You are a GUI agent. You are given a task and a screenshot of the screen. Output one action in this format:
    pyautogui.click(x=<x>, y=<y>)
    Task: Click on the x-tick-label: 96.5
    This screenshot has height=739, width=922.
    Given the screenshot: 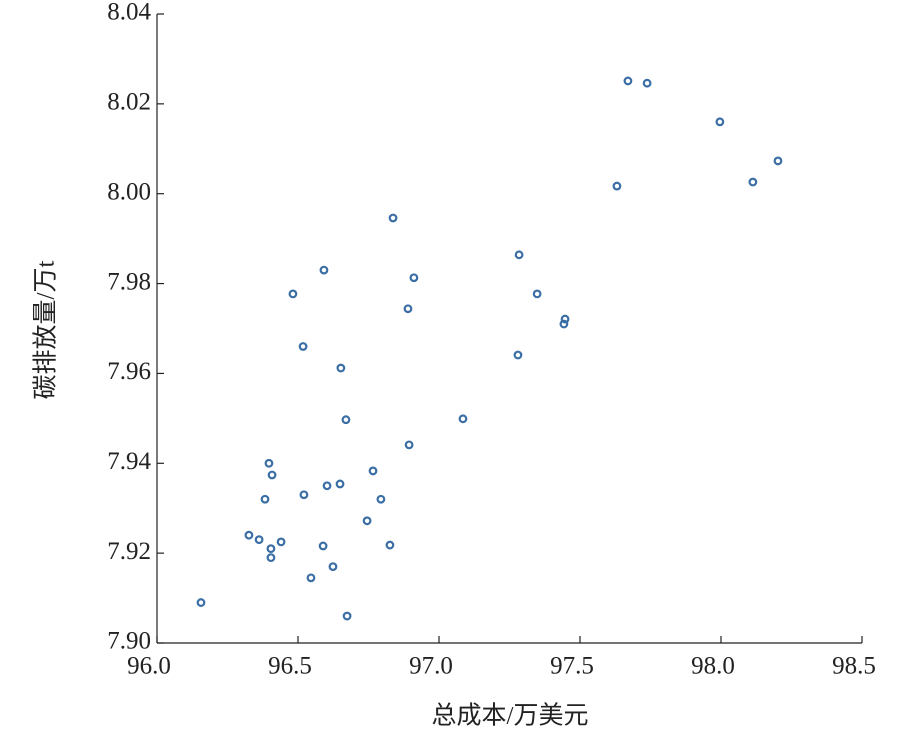 What is the action you would take?
    pyautogui.click(x=290, y=666)
    